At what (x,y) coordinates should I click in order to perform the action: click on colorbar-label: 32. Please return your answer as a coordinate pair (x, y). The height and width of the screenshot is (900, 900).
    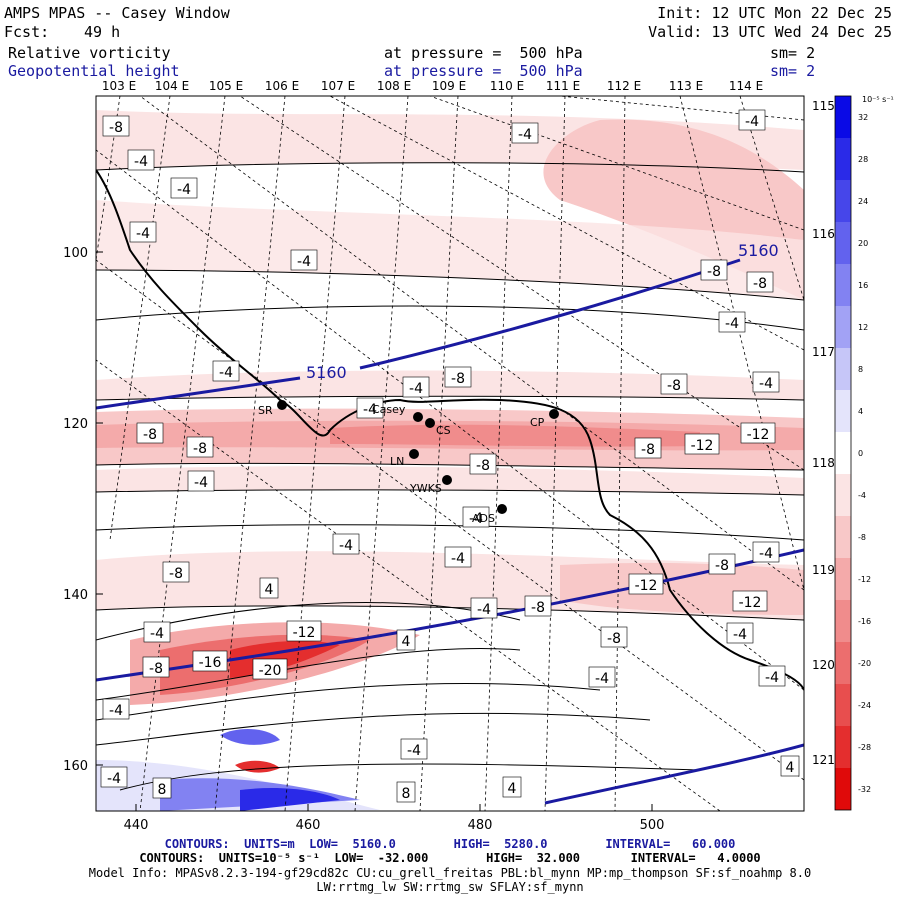
    Looking at the image, I should click on (863, 117).